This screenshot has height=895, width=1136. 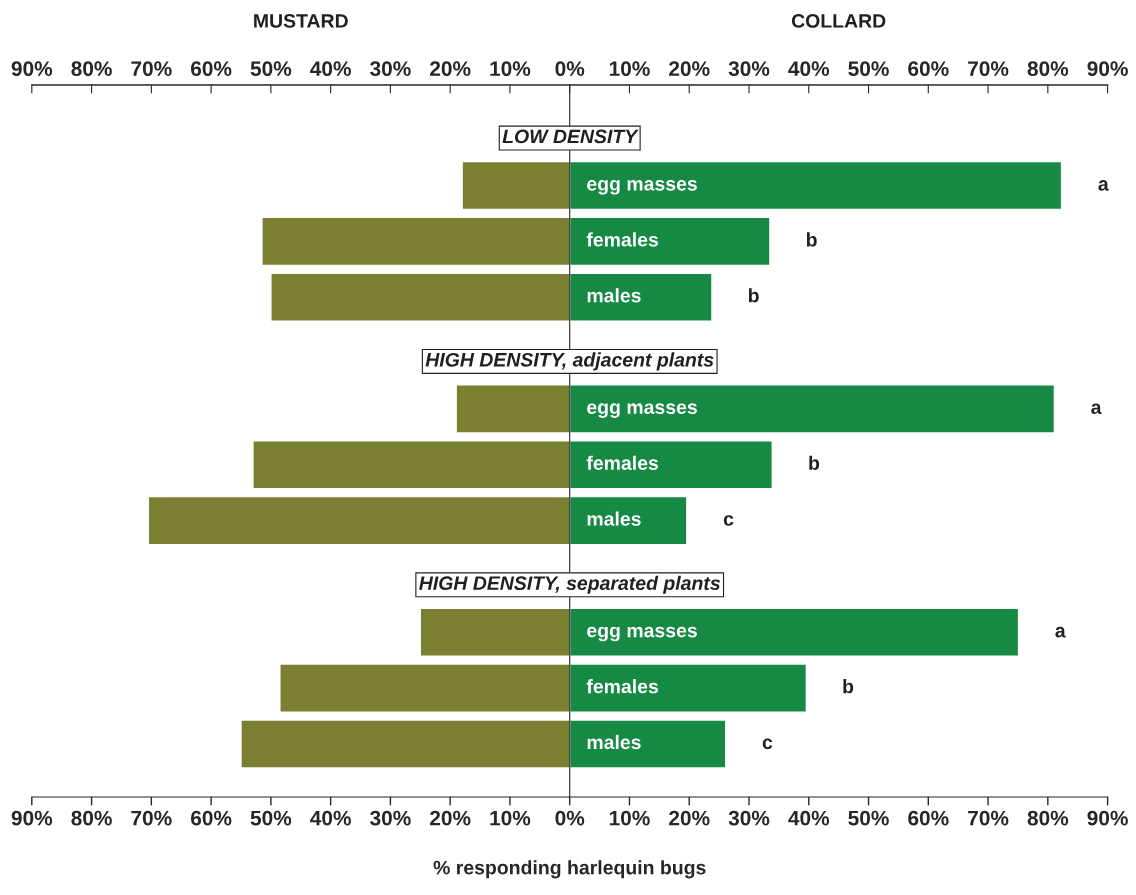 What do you see at coordinates (569, 584) in the screenshot?
I see `annotation: HIGH DENSITY, separated plants` at bounding box center [569, 584].